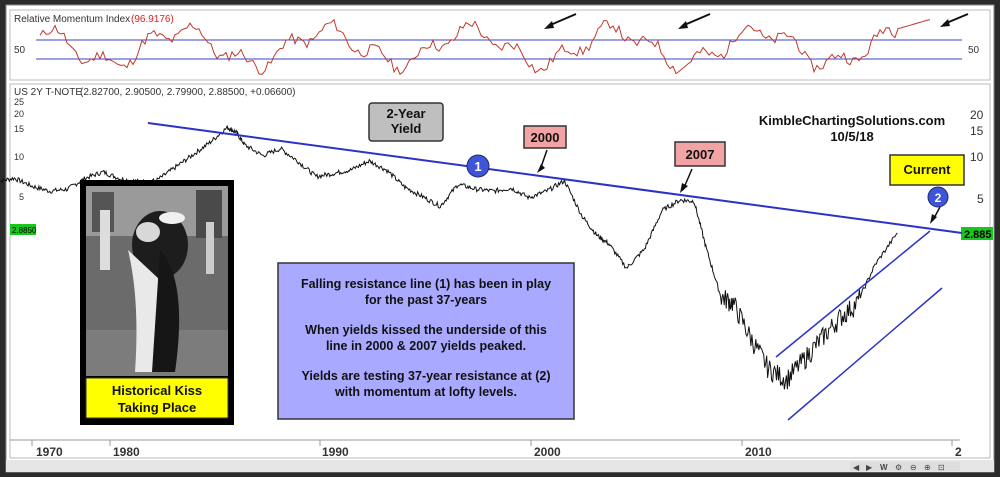  What do you see at coordinates (933, 219) in the screenshot?
I see `arrow-current-head` at bounding box center [933, 219].